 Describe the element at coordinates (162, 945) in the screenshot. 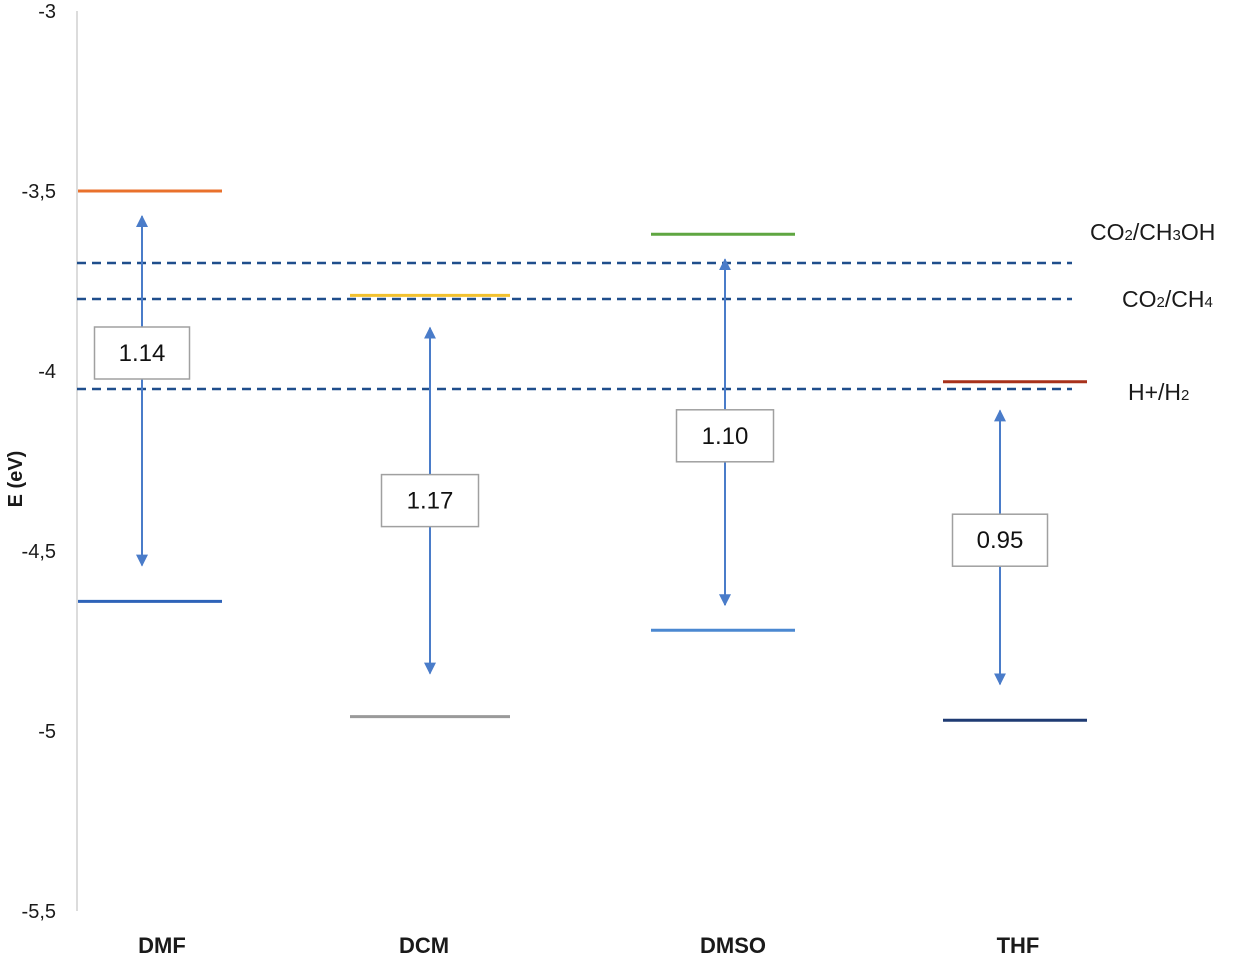

I see `category-label-dmf: DMF` at that location.